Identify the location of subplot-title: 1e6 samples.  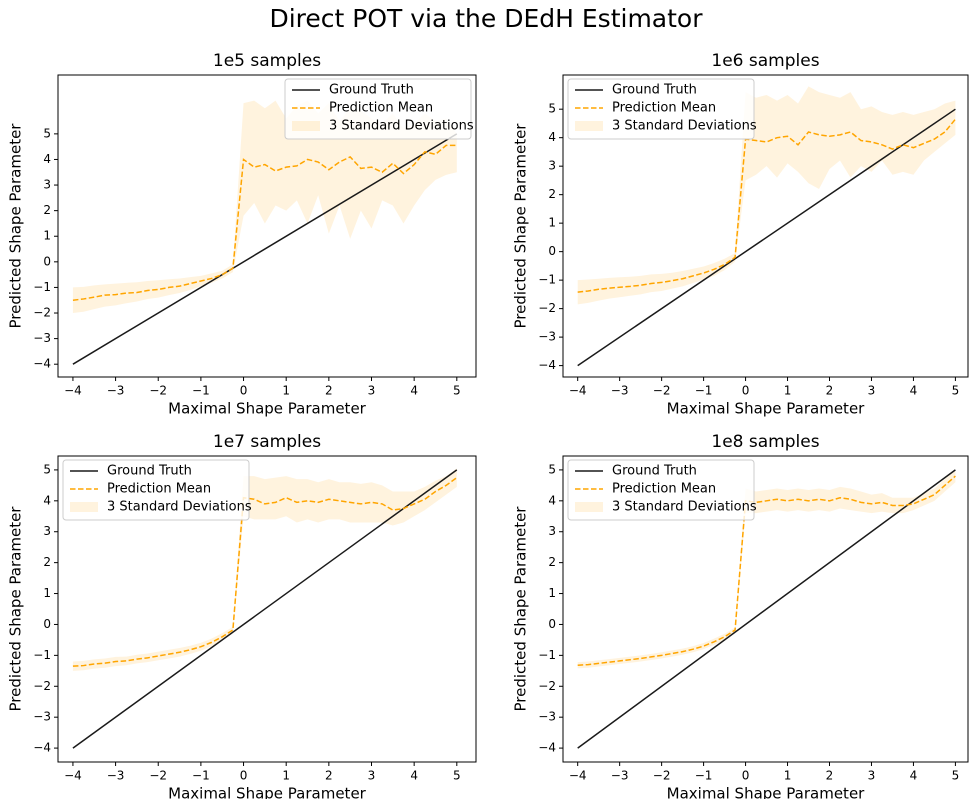
(765, 61).